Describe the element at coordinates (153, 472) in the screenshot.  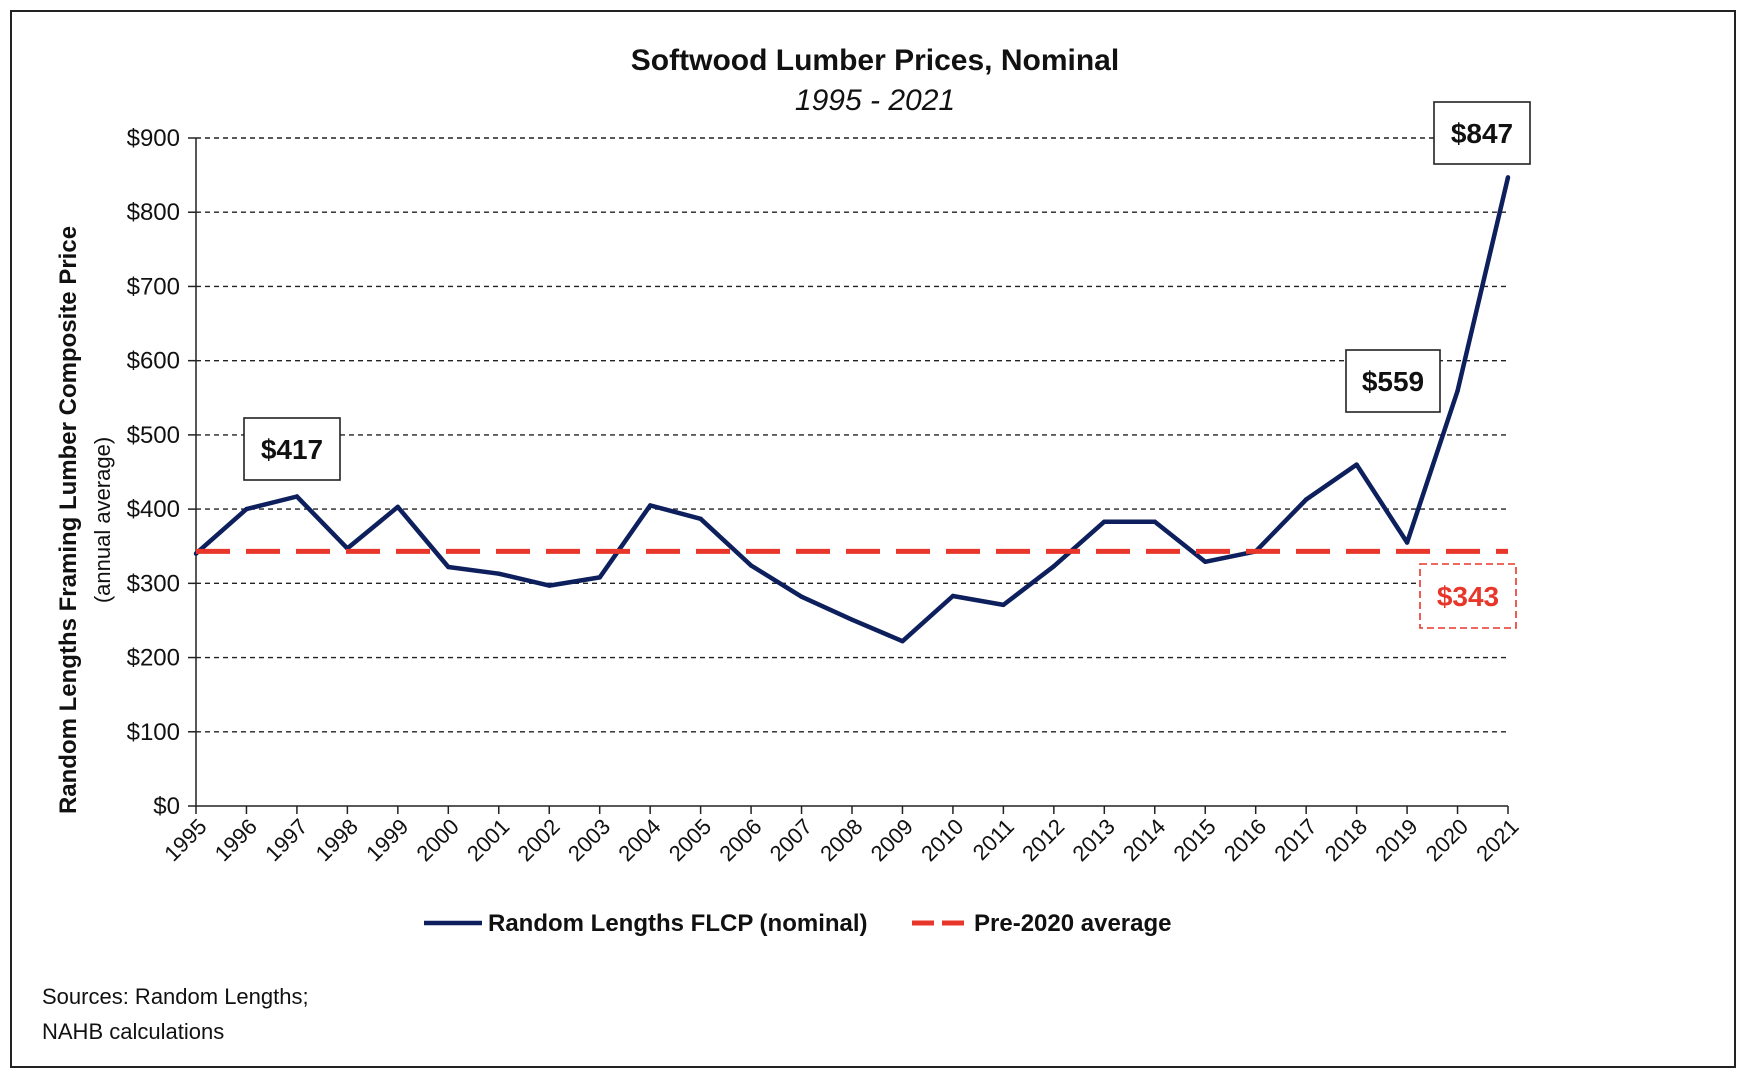
I see `y-tick-labels: $0 $100 $200 $300 $400 $500 $600 $700 $800 $900` at that location.